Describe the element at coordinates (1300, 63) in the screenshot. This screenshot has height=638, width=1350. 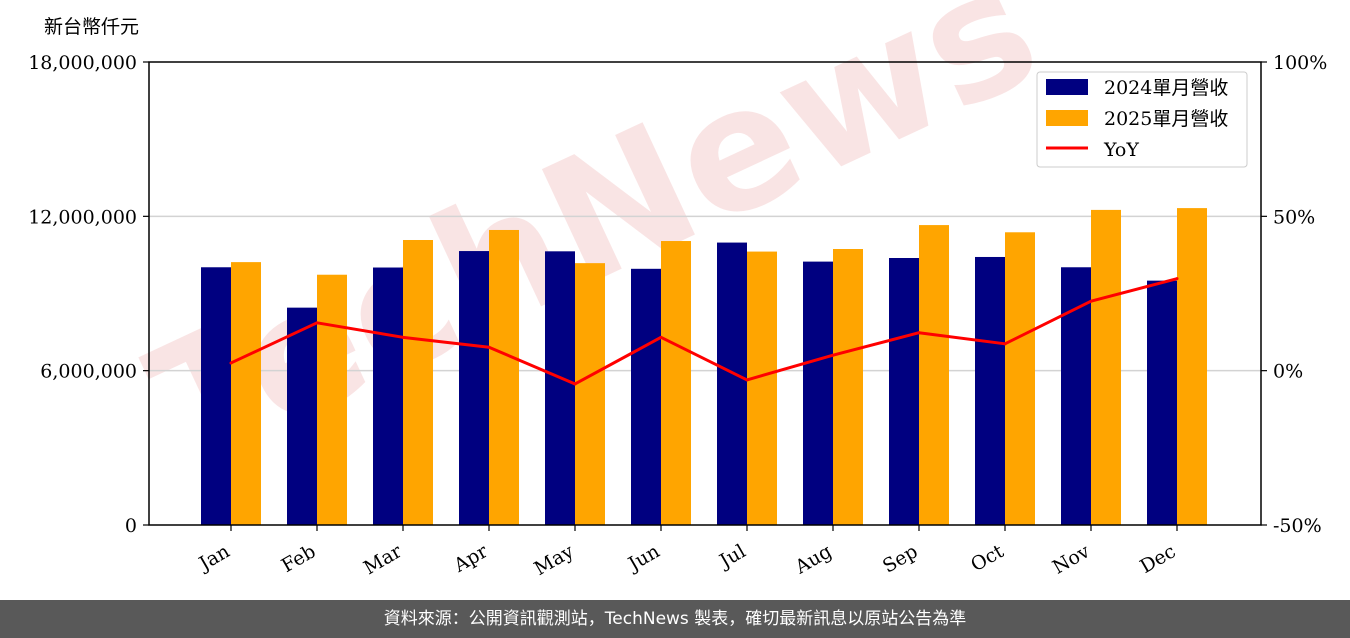
I see `y-right-tick-label: 100%` at that location.